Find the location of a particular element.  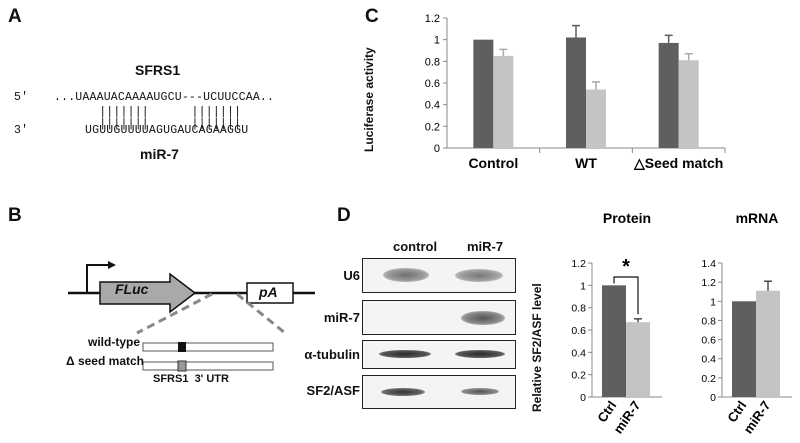

fluc-label: FLuc is located at coordinates (132, 289).